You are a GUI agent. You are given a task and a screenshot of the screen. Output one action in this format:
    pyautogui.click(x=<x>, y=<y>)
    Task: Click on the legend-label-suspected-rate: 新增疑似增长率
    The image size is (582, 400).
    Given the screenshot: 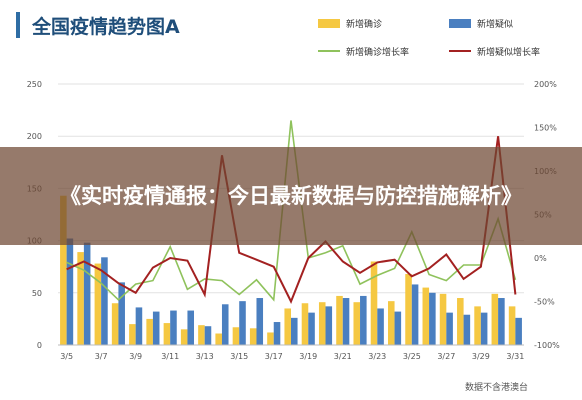 What is the action you would take?
    pyautogui.click(x=508, y=52)
    